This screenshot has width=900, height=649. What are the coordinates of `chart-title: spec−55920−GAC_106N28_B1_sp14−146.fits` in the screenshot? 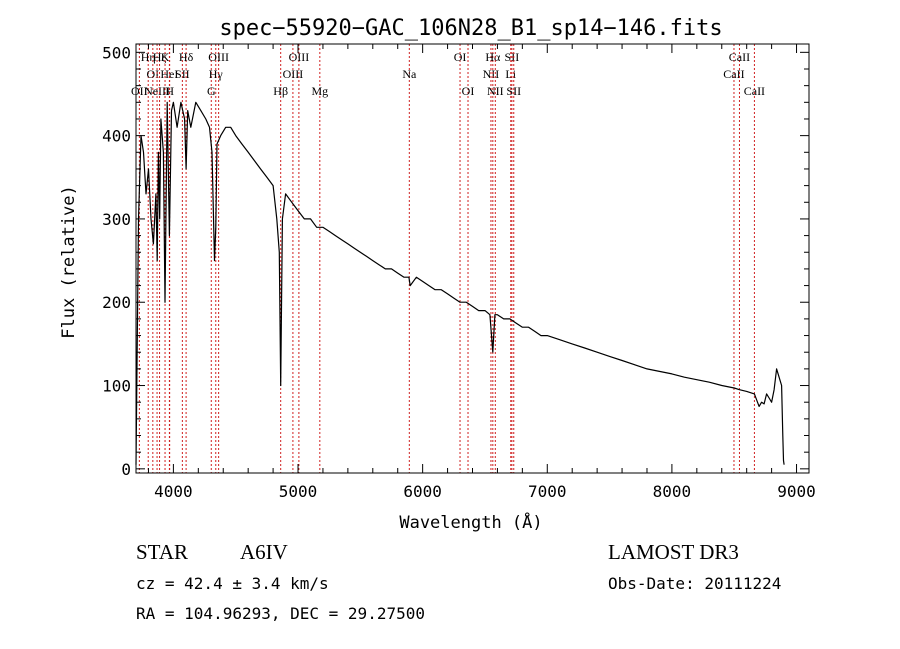 It's located at (470, 28).